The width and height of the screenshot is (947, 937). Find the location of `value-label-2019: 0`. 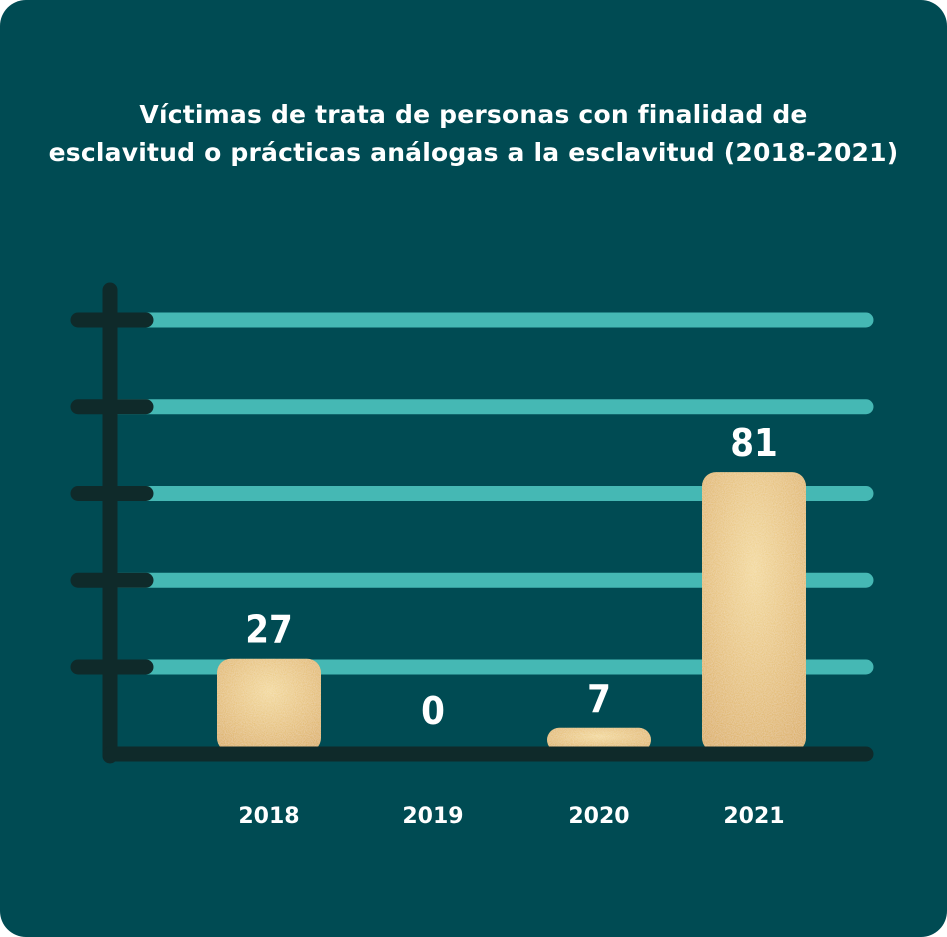

value-label-2019: 0 is located at coordinates (433, 711).